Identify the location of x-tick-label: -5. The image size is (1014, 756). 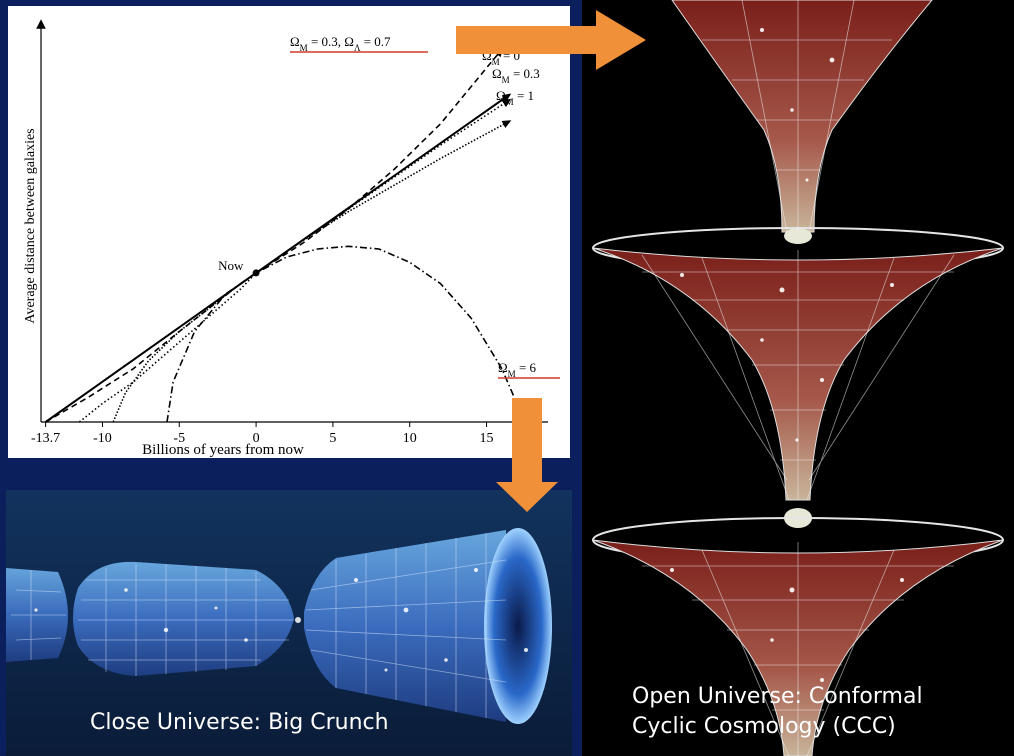
(179, 438).